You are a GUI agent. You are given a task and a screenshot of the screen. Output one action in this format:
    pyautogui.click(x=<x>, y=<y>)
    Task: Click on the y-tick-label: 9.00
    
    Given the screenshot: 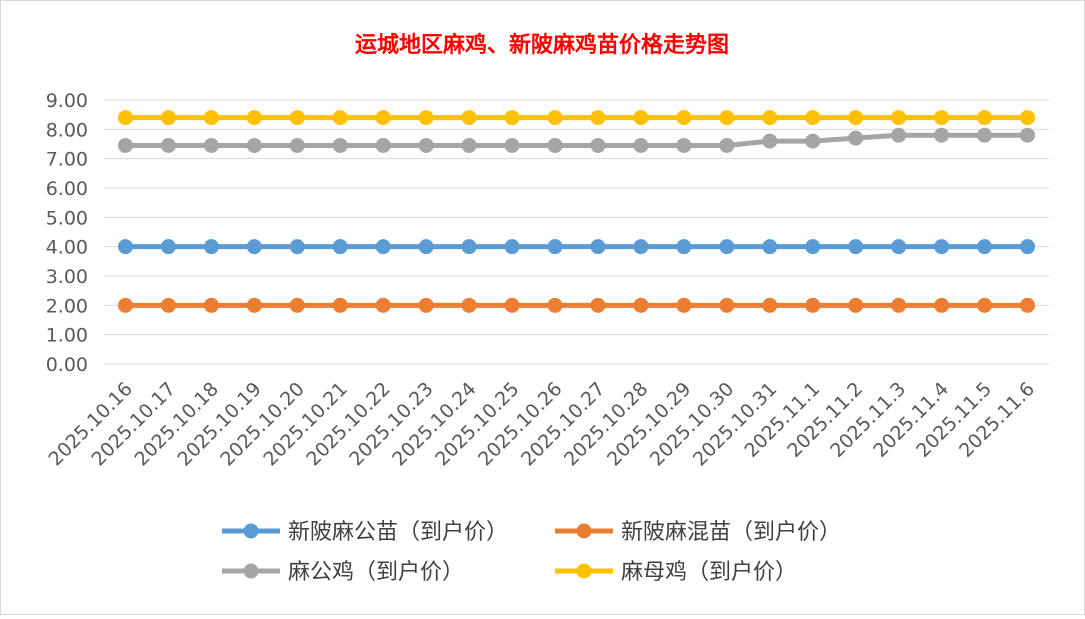 What is the action you would take?
    pyautogui.click(x=67, y=101)
    